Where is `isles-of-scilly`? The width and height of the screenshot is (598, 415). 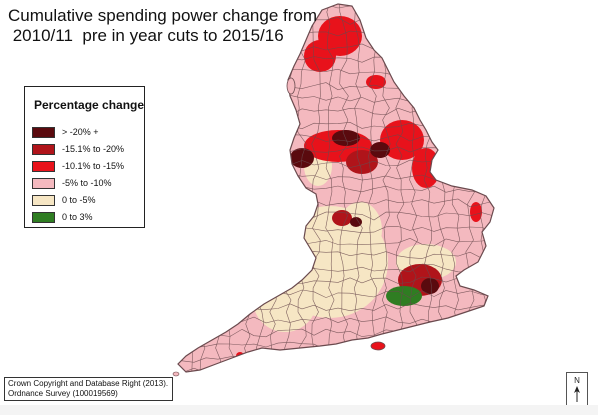
isles-of-scilly is located at coordinates (176, 374).